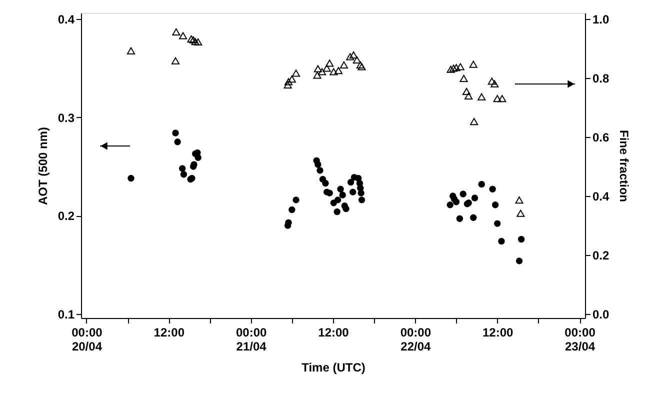 Image resolution: width=650 pixels, height=408 pixels. What do you see at coordinates (601, 314) in the screenshot?
I see `y2-tick-label: 0.0` at bounding box center [601, 314].